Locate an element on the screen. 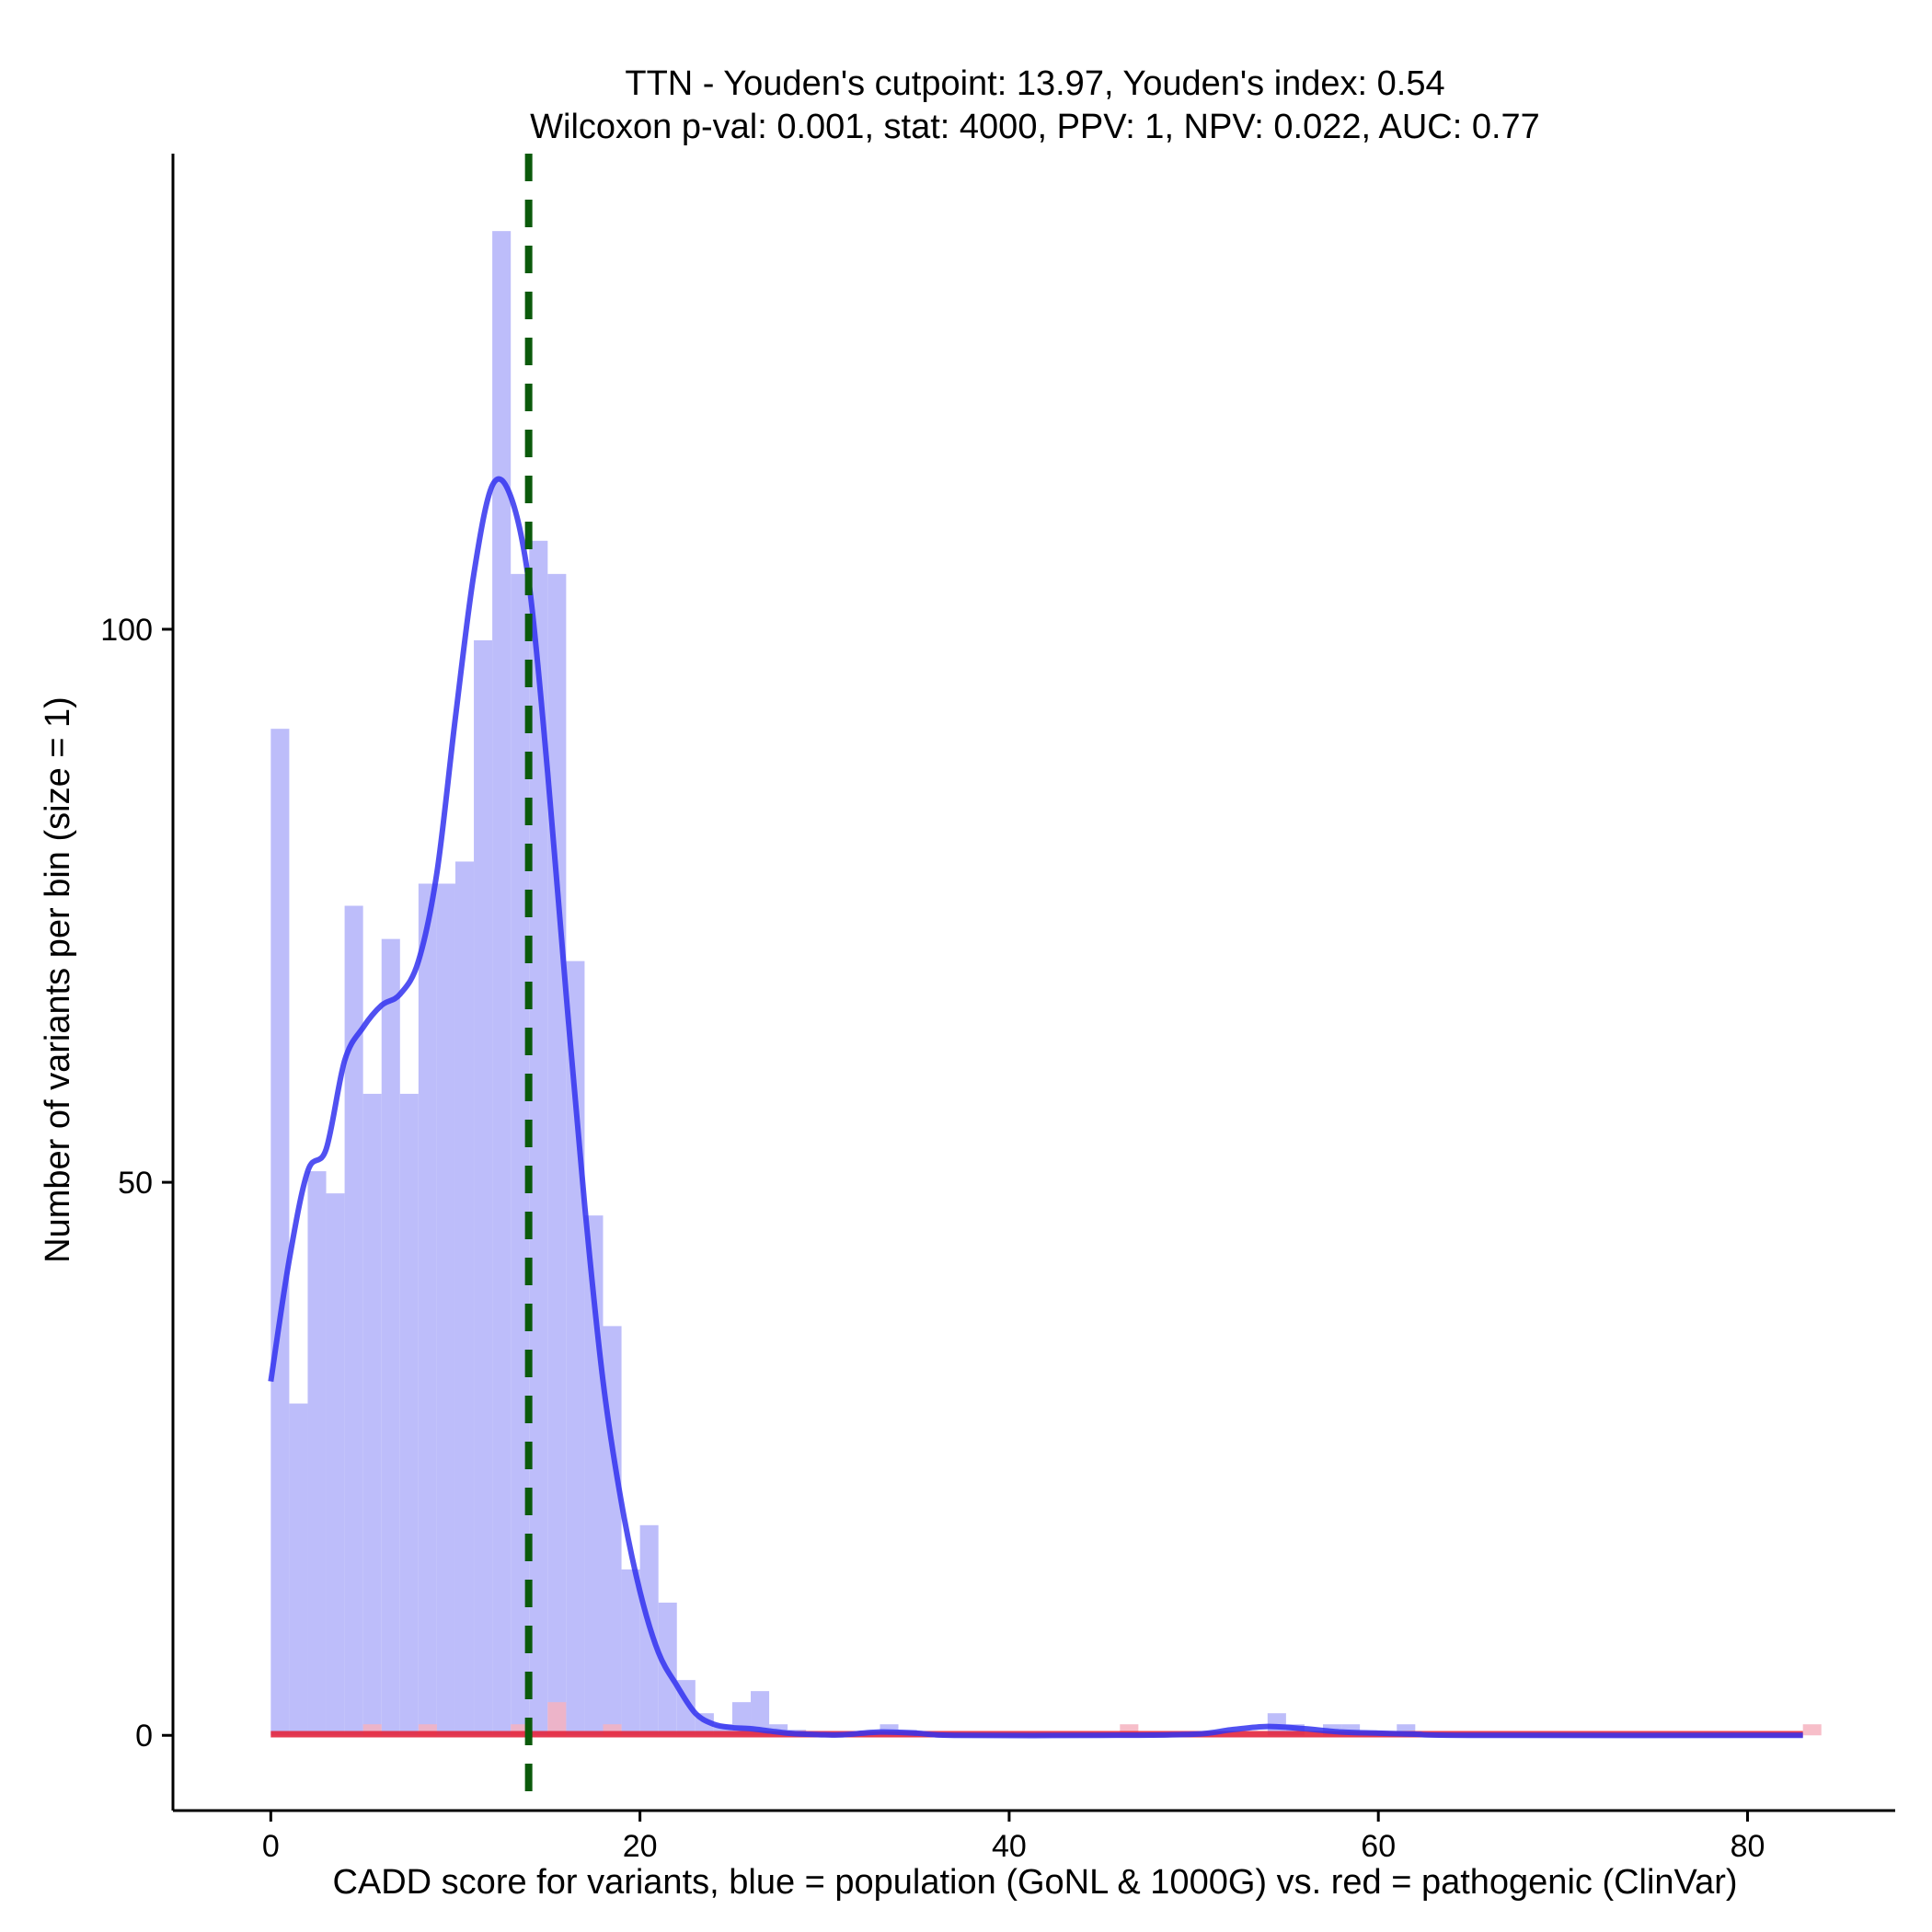 The height and width of the screenshot is (1932, 1932). y-tick-label: 50 is located at coordinates (135, 1183).